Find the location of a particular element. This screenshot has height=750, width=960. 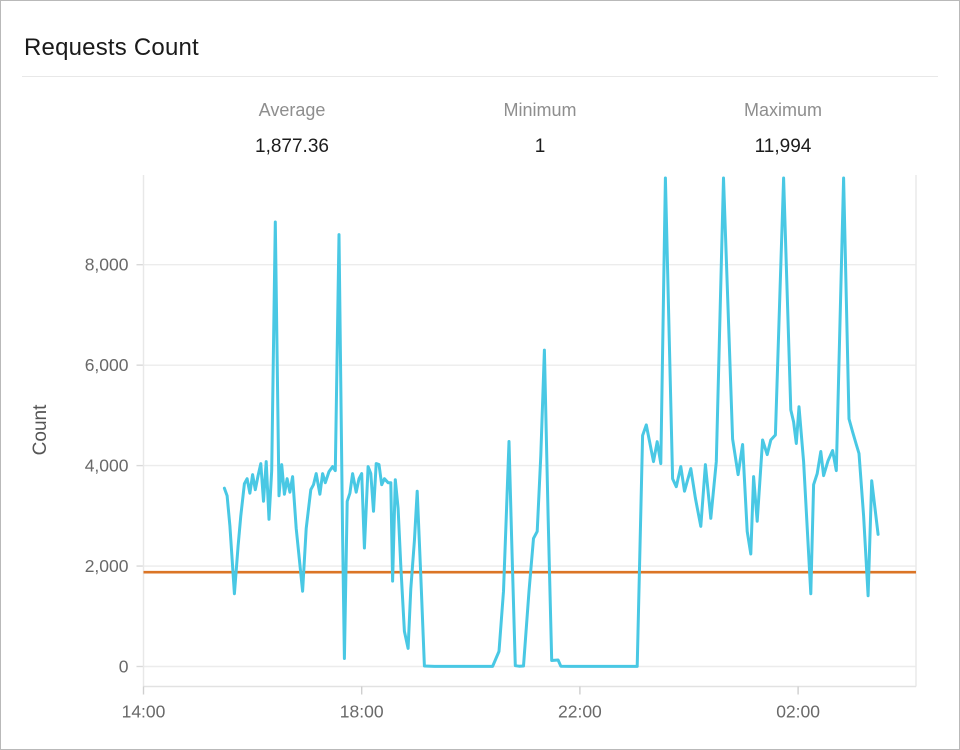

stat-average-value: 1,877.36 is located at coordinates (292, 146).